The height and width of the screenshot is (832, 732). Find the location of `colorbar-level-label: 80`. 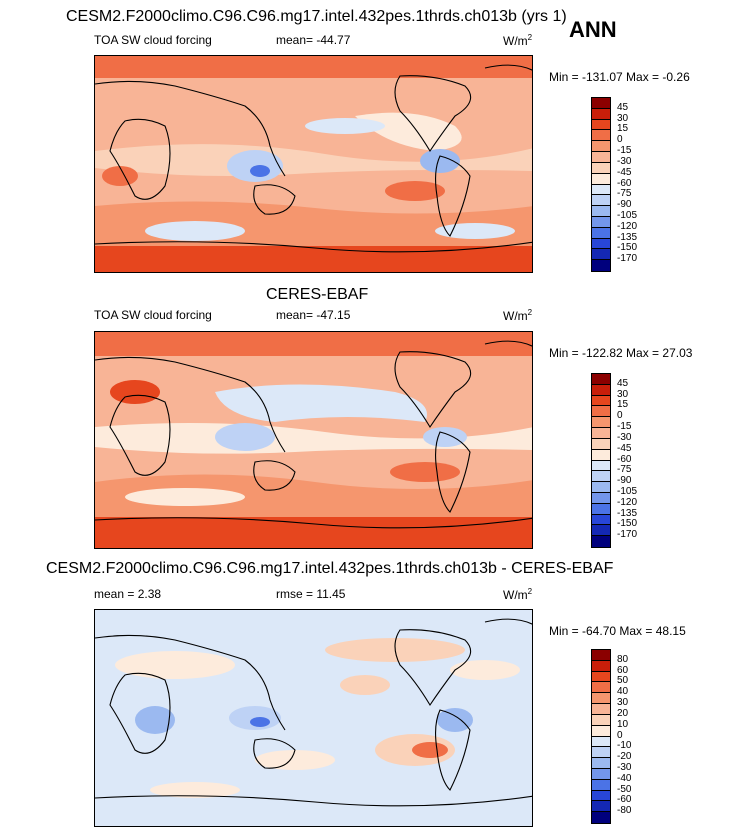

colorbar-level-label: 80 is located at coordinates (623, 659).